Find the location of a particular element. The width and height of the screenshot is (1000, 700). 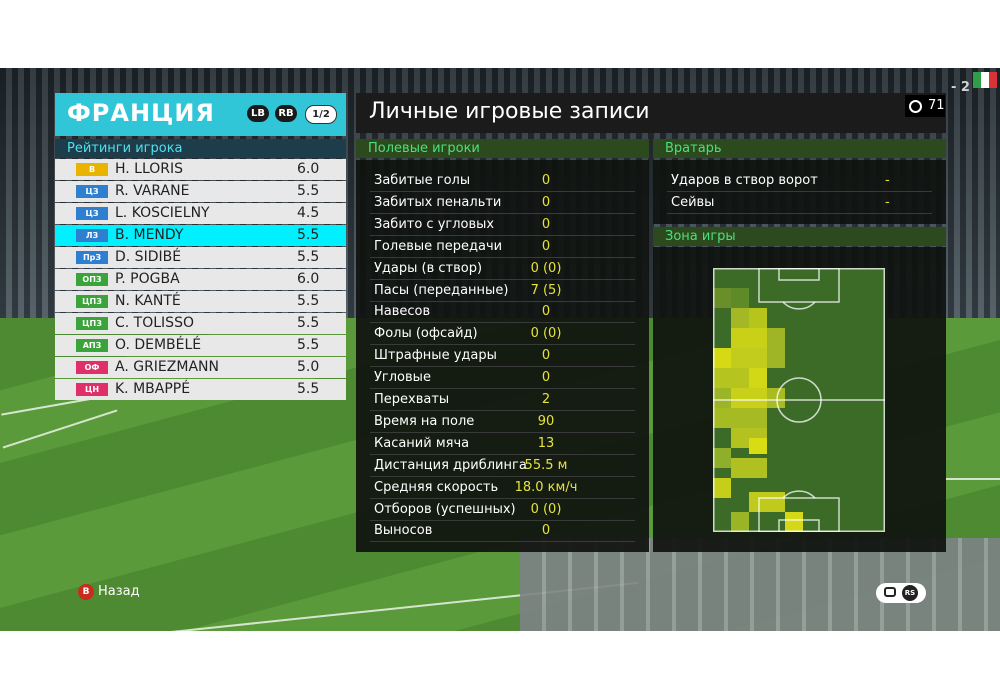

position-badge: АПЗ is located at coordinates (92, 345).